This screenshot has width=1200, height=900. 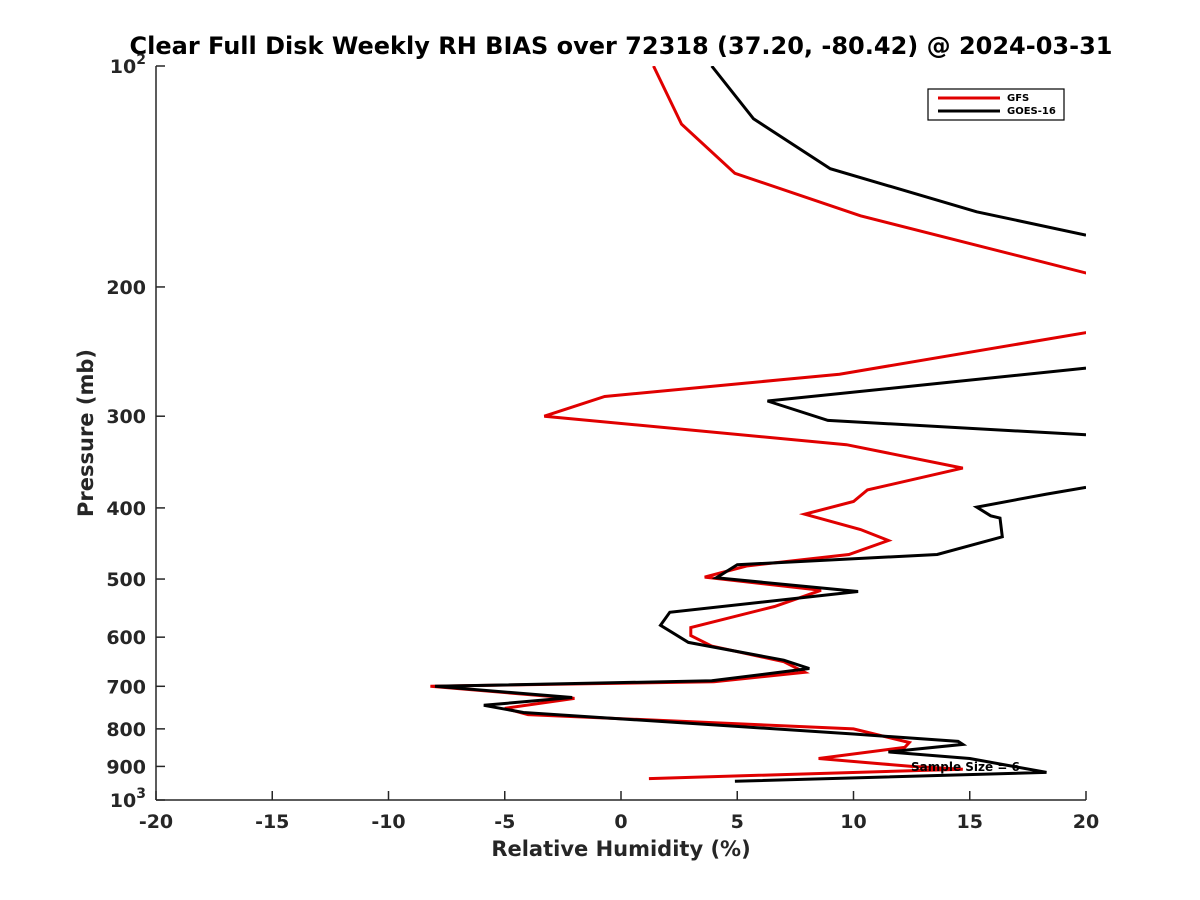 What do you see at coordinates (853, 822) in the screenshot?
I see `x-tick-label: 10` at bounding box center [853, 822].